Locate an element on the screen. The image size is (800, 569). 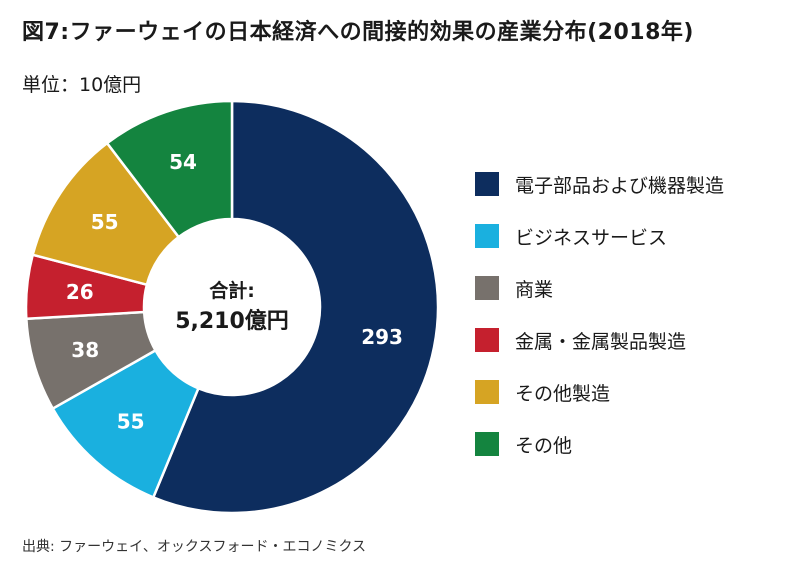
slice-value-label: 26 is located at coordinates (80, 292).